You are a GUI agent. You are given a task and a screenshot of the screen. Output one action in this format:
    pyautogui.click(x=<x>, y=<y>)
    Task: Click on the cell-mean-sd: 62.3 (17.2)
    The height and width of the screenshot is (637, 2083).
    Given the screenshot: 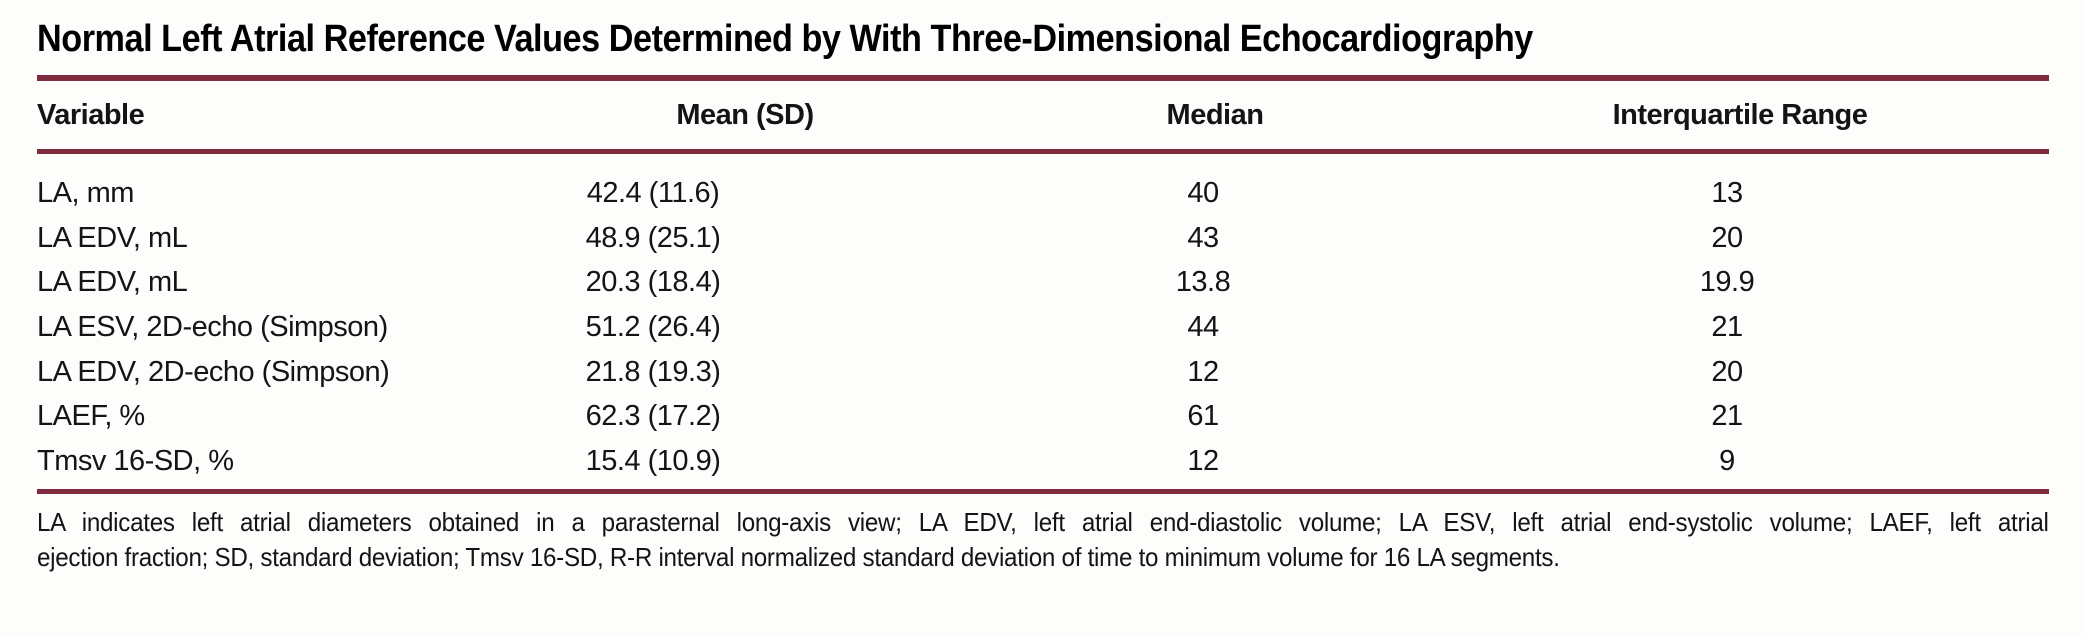 What is the action you would take?
    pyautogui.click(x=653, y=416)
    